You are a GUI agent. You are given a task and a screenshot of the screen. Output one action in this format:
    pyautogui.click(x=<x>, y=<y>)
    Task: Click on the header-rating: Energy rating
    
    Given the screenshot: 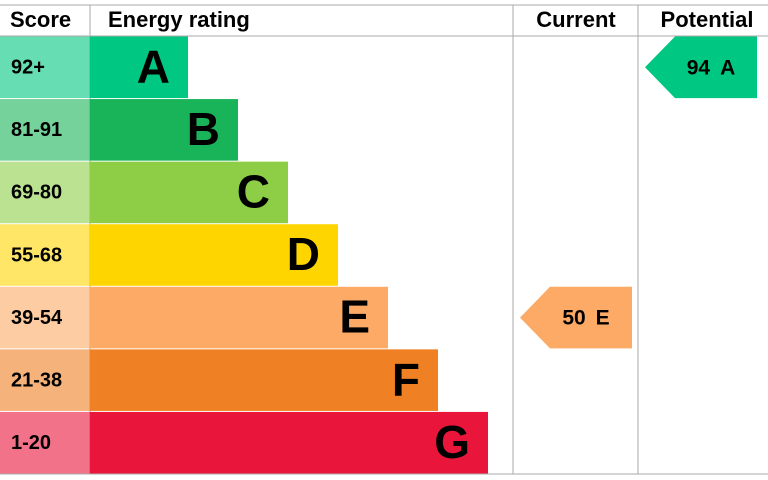 What is the action you would take?
    pyautogui.click(x=179, y=19)
    